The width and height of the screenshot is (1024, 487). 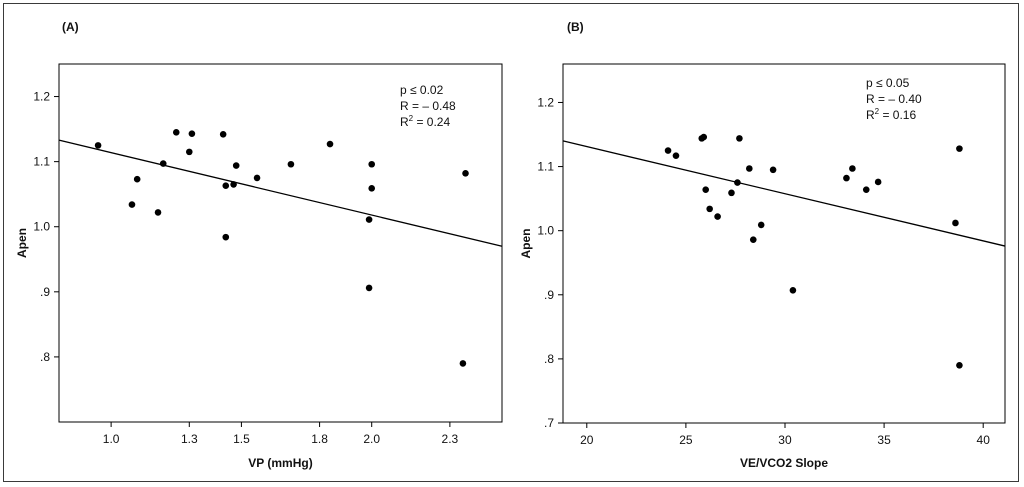 What do you see at coordinates (22, 243) in the screenshot?
I see `y-axis-label-a: Apen` at bounding box center [22, 243].